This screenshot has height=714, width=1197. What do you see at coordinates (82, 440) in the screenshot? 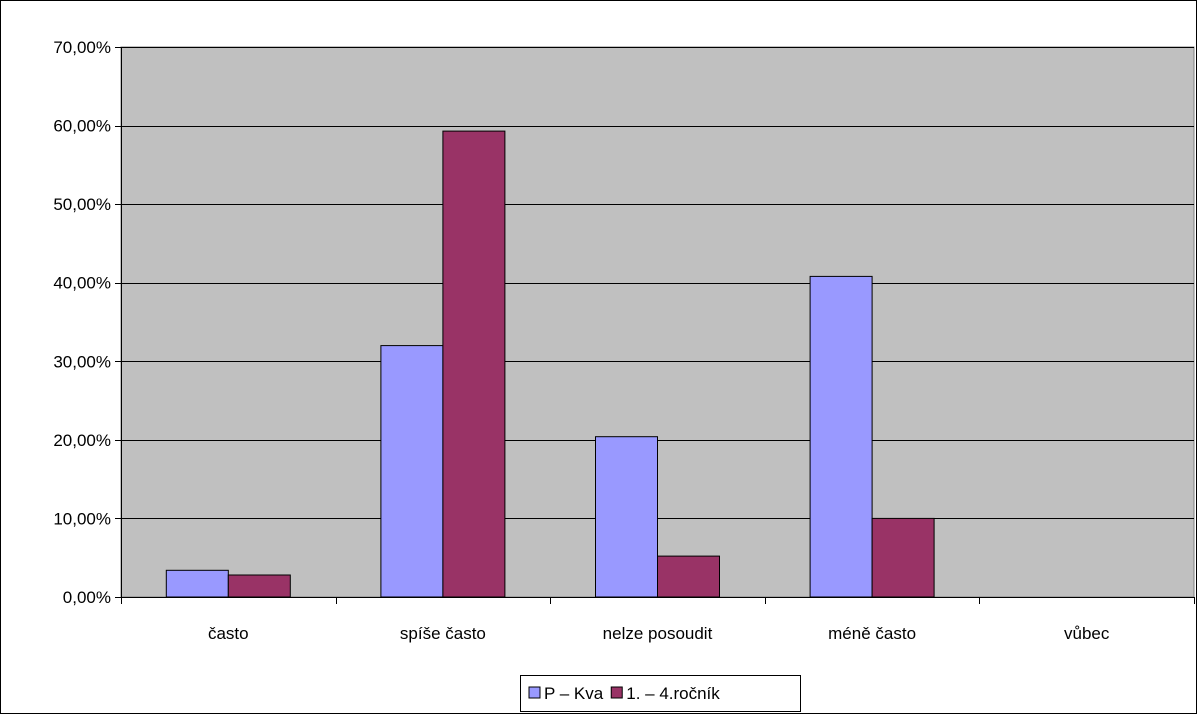
I see `y-tick-label: 20,00%` at bounding box center [82, 440].